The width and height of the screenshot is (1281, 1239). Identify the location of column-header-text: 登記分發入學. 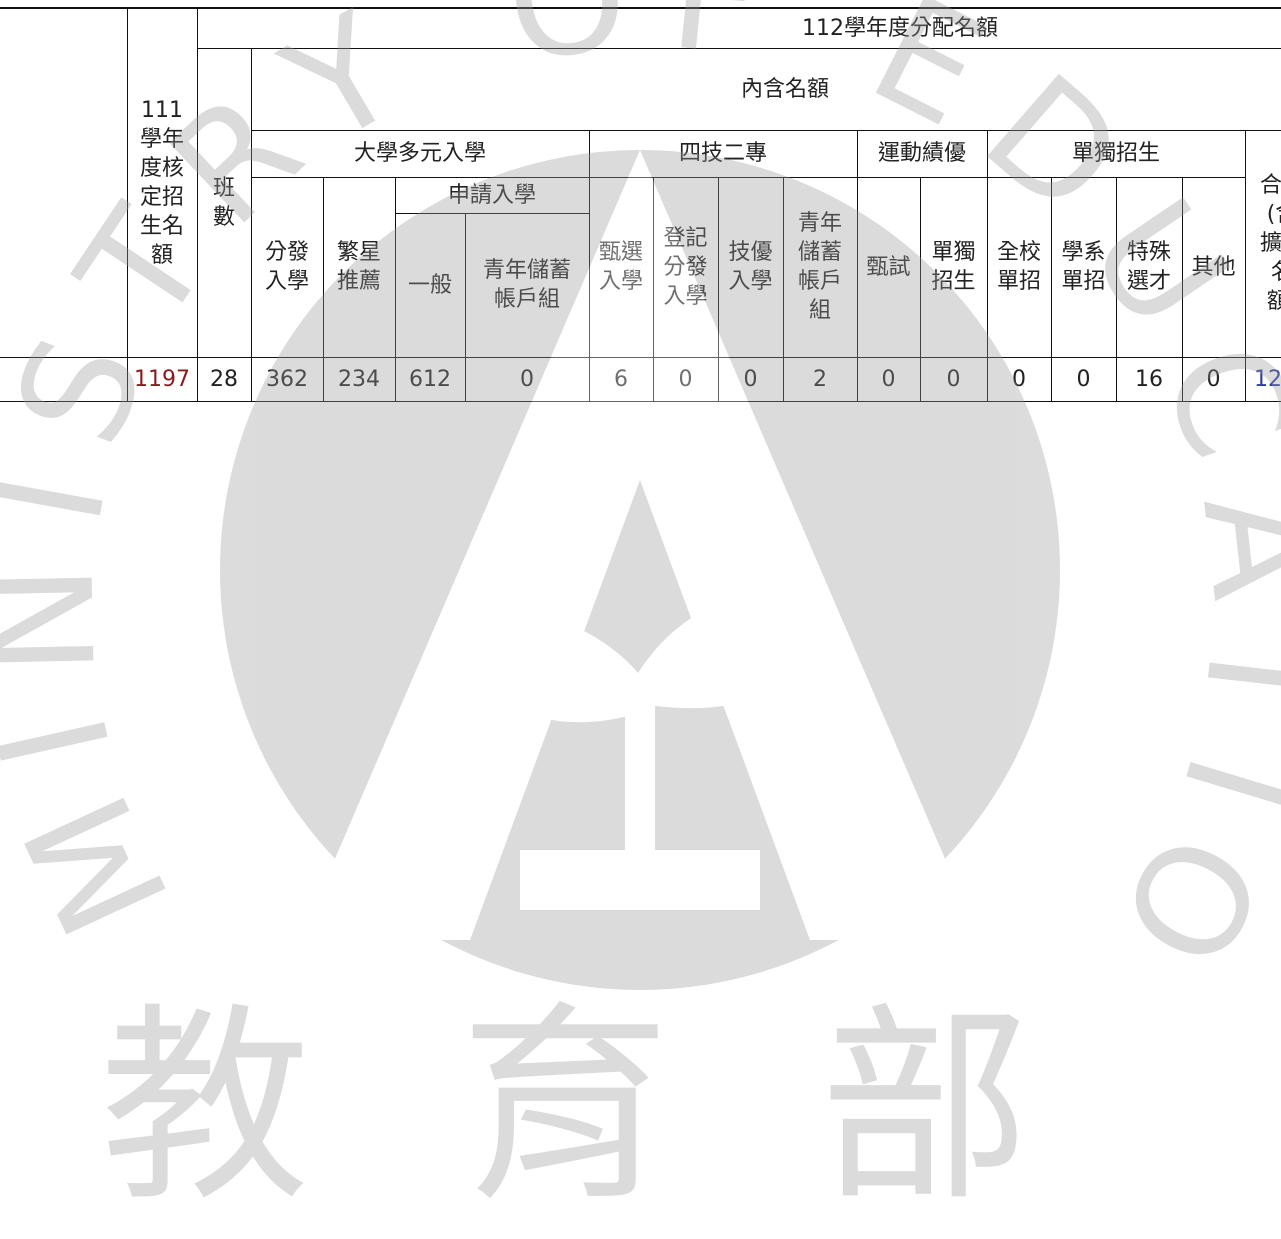
(685, 267).